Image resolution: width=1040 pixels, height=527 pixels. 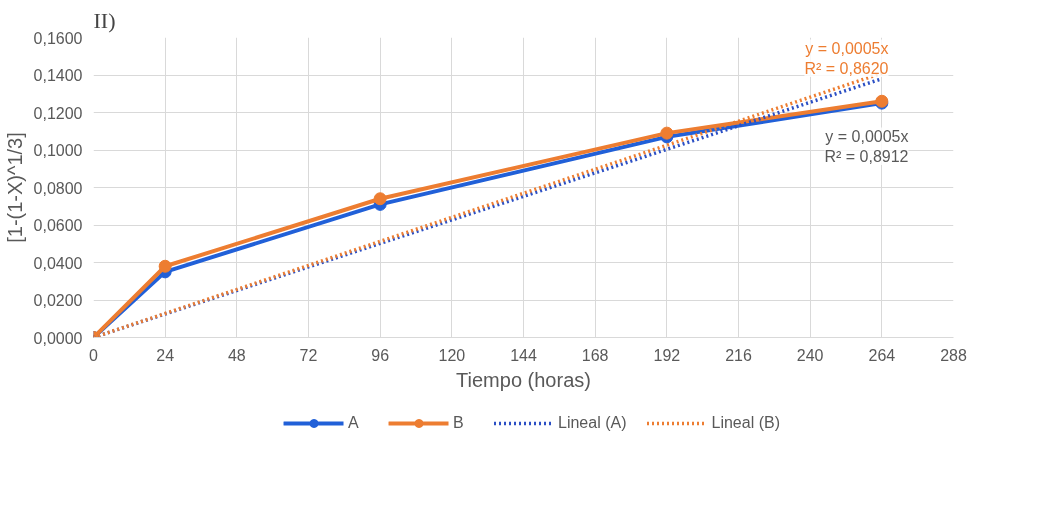 I want to click on y-tick-label: 0,0400, so click(x=58, y=263).